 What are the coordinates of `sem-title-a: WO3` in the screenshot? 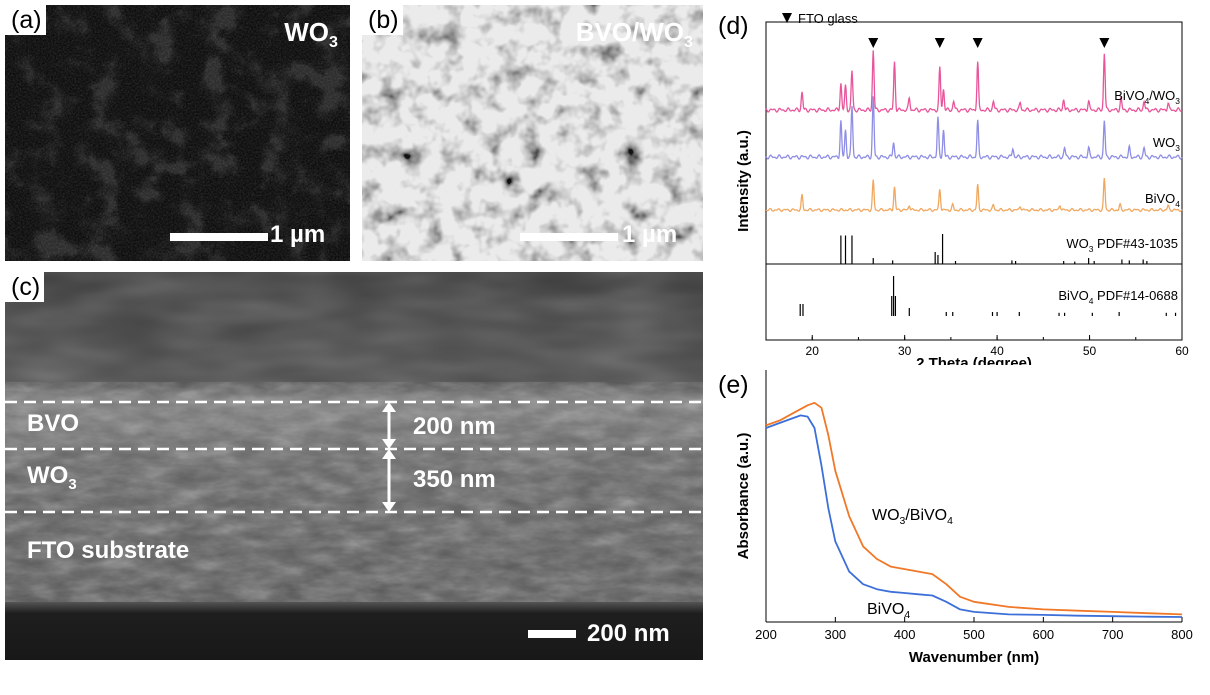 It's located at (311, 34).